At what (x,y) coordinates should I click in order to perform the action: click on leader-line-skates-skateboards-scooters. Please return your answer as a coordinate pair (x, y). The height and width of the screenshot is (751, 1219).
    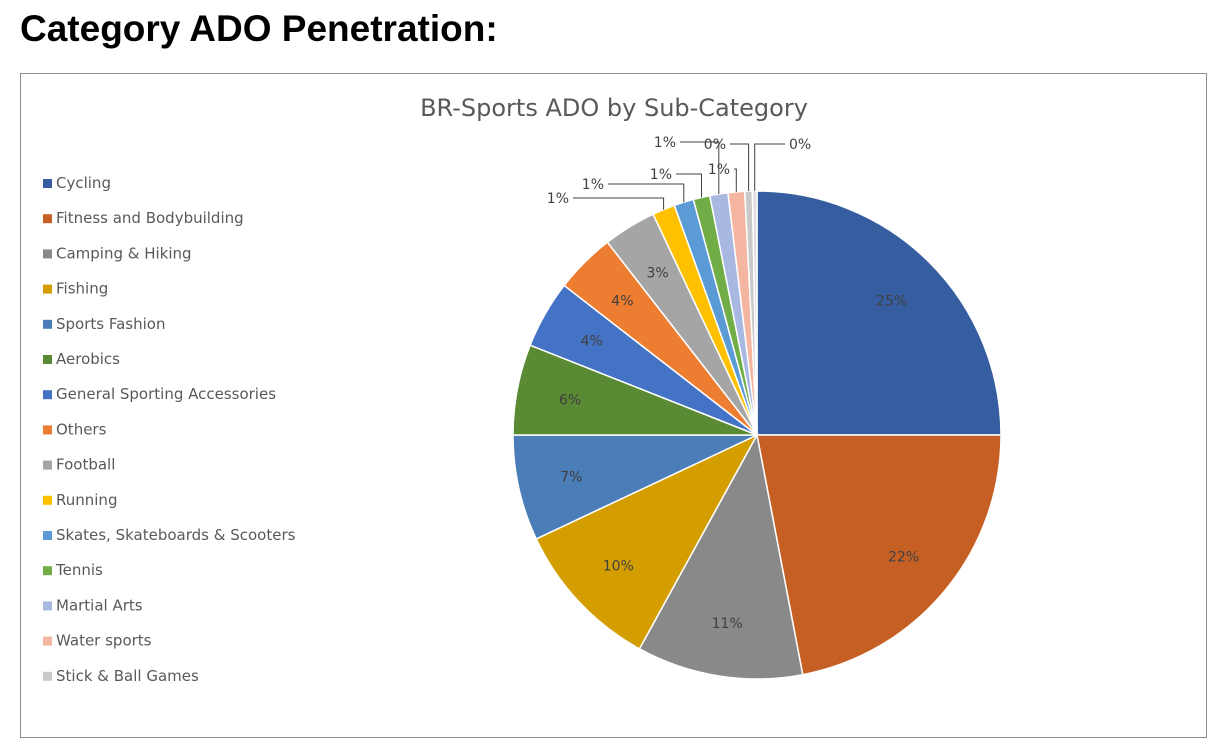
    Looking at the image, I should click on (646, 193).